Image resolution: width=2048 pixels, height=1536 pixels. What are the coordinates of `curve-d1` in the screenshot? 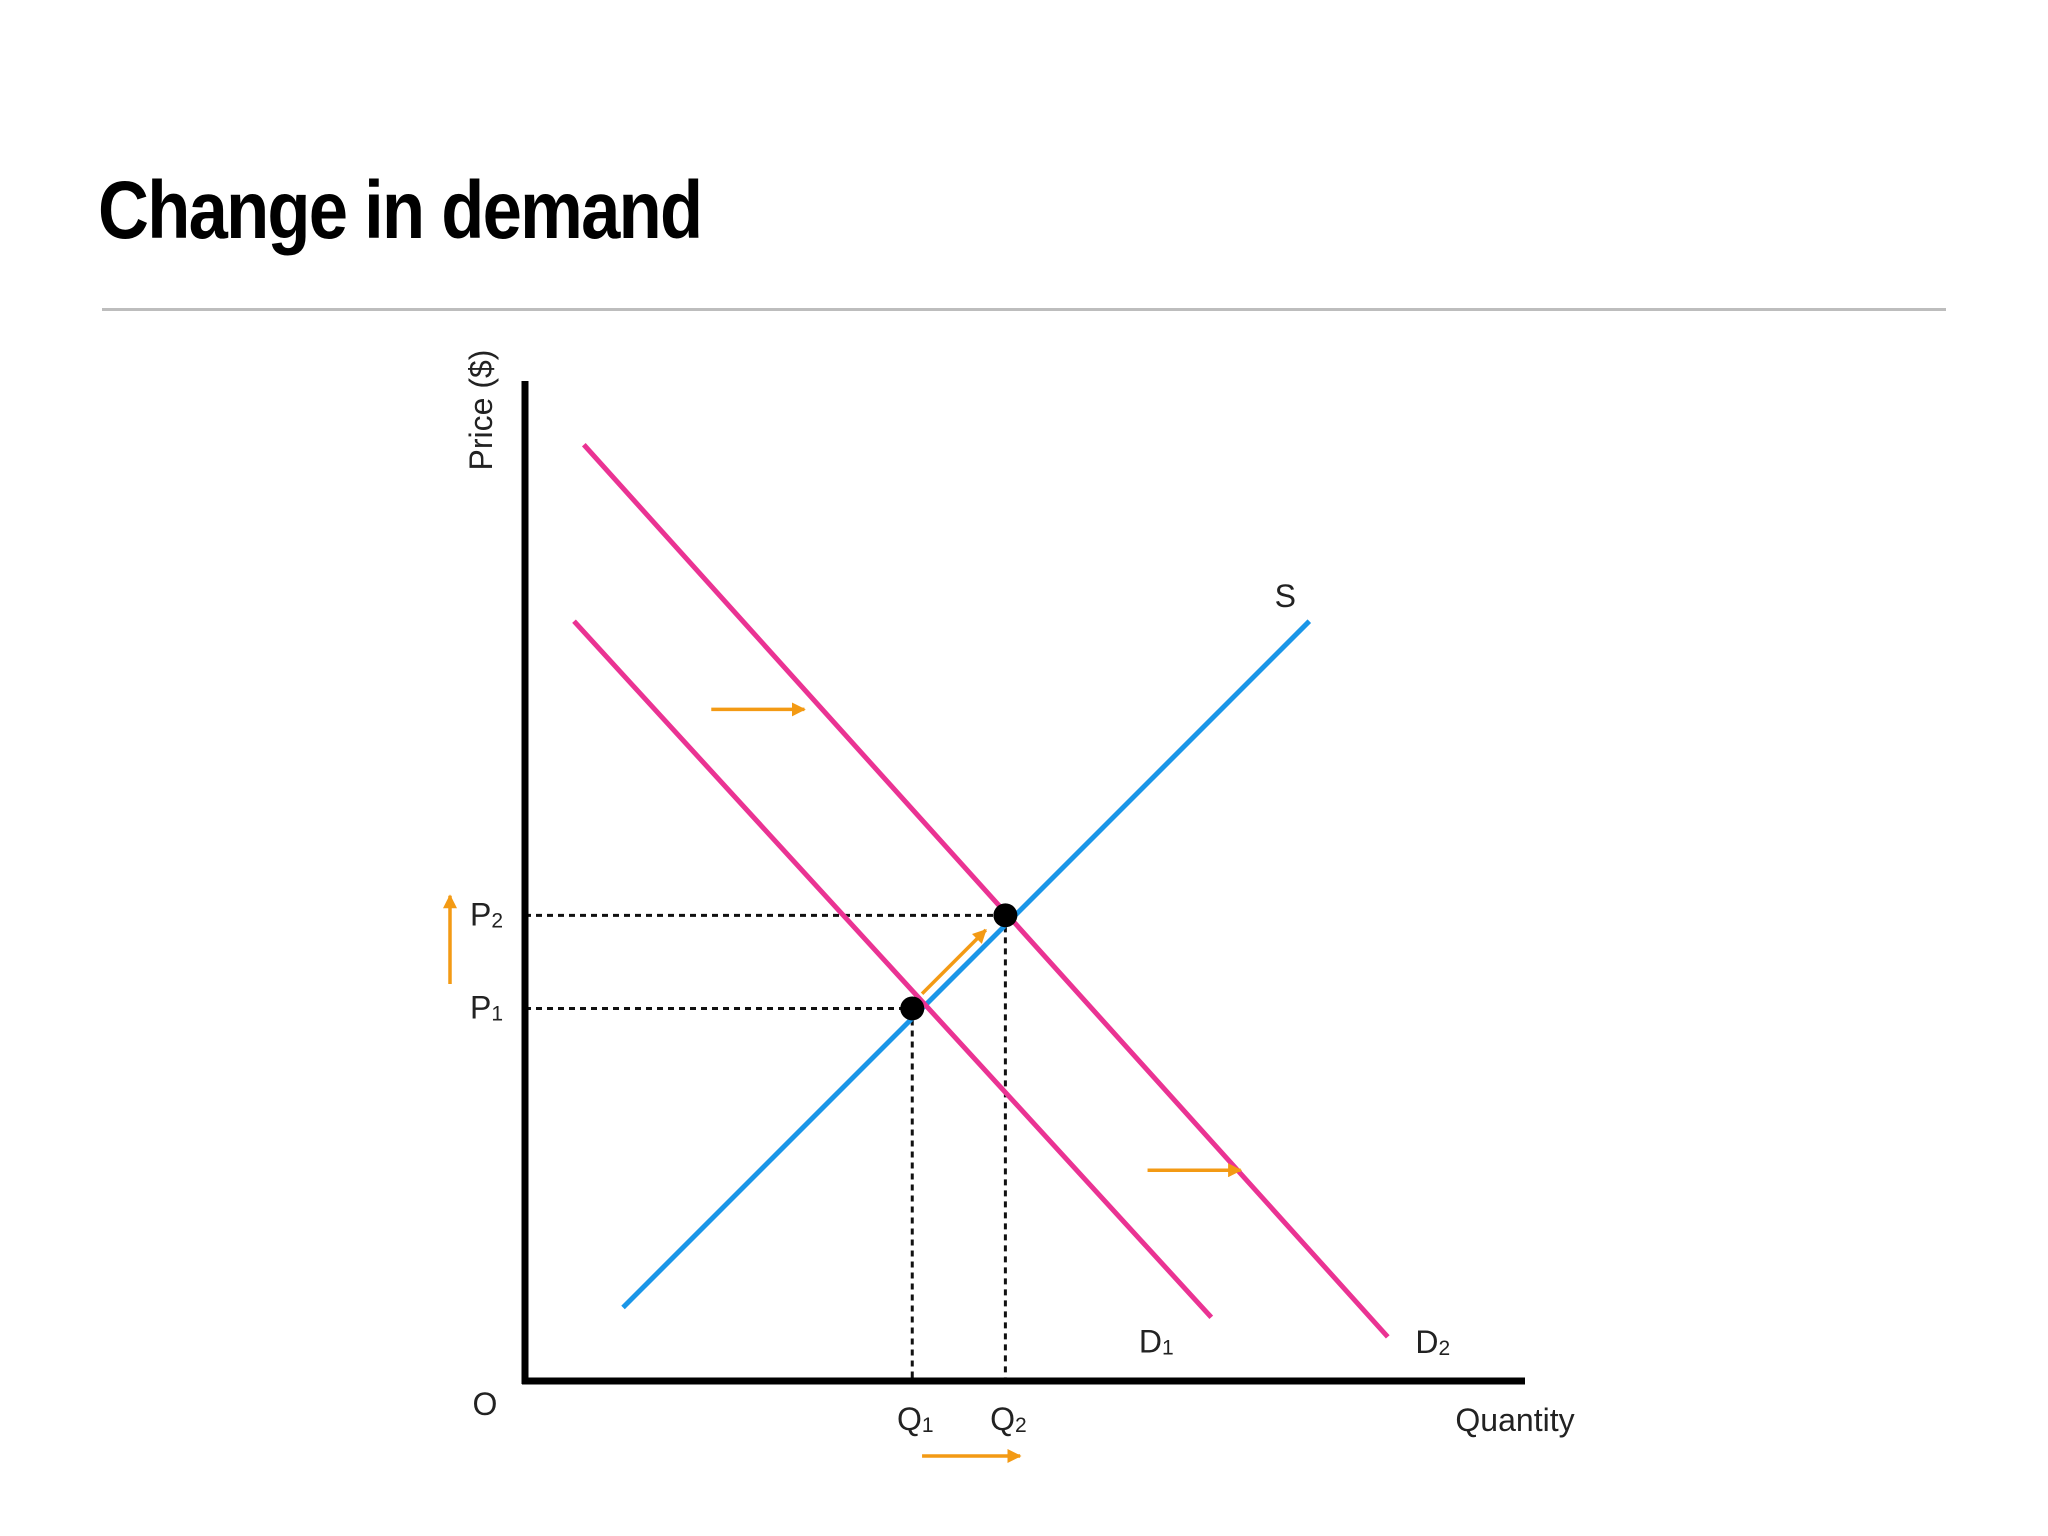 It's located at (893, 969).